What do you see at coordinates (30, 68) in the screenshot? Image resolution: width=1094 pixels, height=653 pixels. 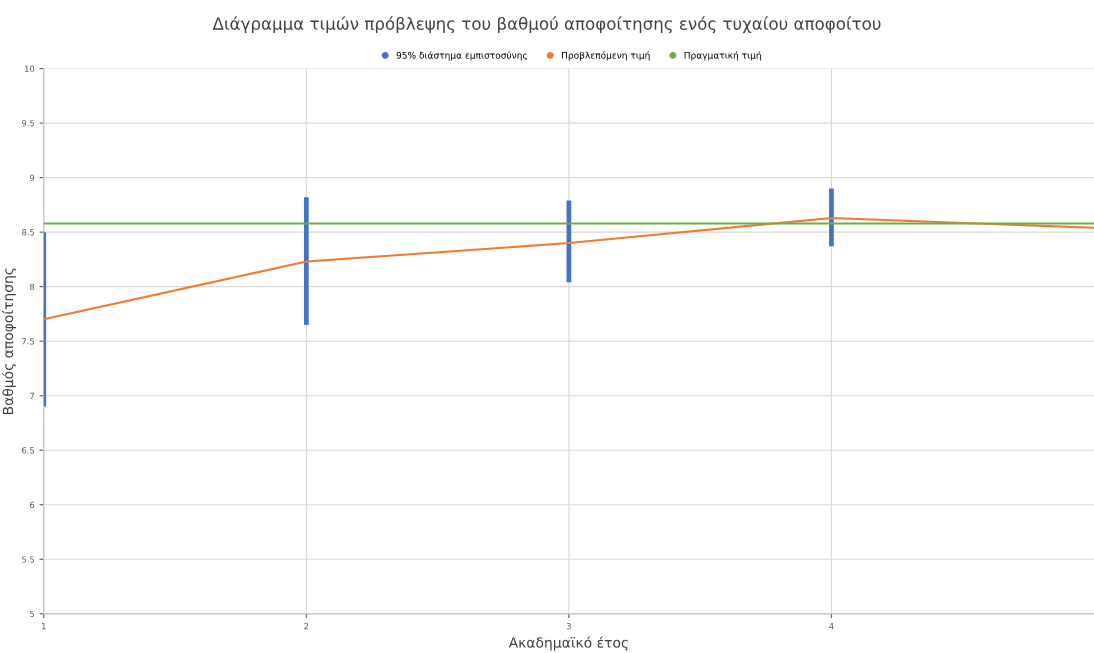 I see `y-tick-label: 10` at bounding box center [30, 68].